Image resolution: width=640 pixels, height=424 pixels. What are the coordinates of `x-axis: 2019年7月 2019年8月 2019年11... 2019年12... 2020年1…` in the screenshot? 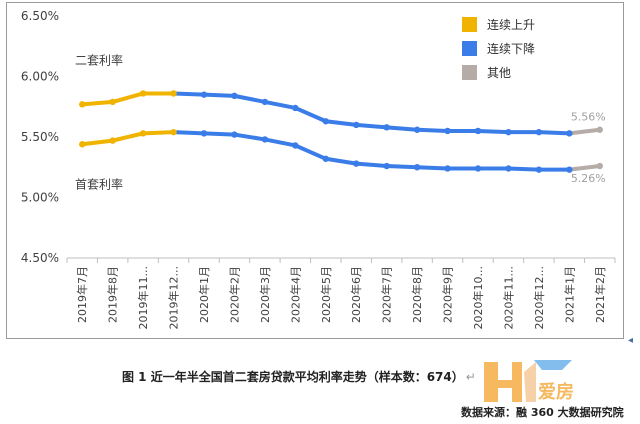 It's located at (341, 293).